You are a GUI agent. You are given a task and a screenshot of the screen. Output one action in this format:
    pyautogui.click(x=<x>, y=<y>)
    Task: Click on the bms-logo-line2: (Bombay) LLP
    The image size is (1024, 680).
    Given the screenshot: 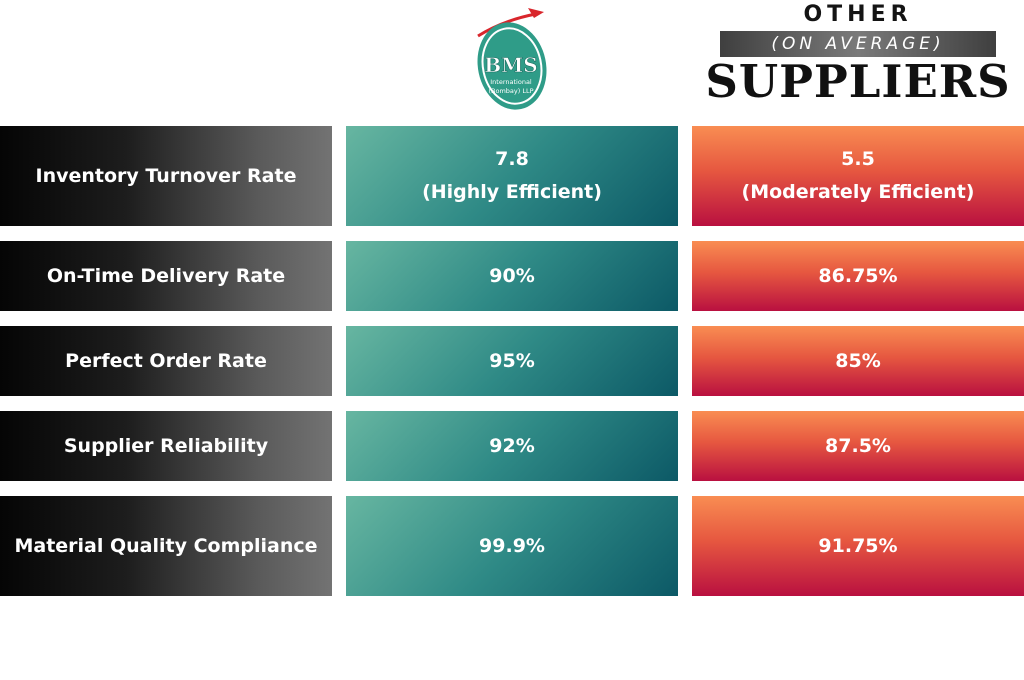 What is the action you would take?
    pyautogui.click(x=510, y=91)
    